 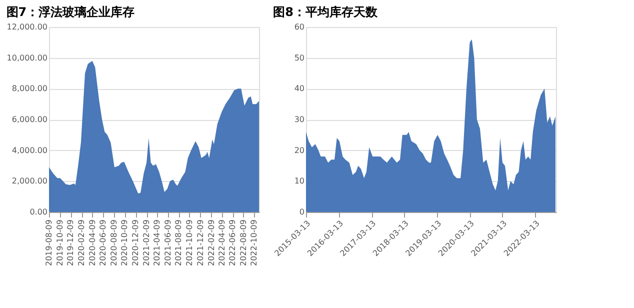 What do you see at coordinates (299, 119) in the screenshot?
I see `y-tick-label: 30` at bounding box center [299, 119].